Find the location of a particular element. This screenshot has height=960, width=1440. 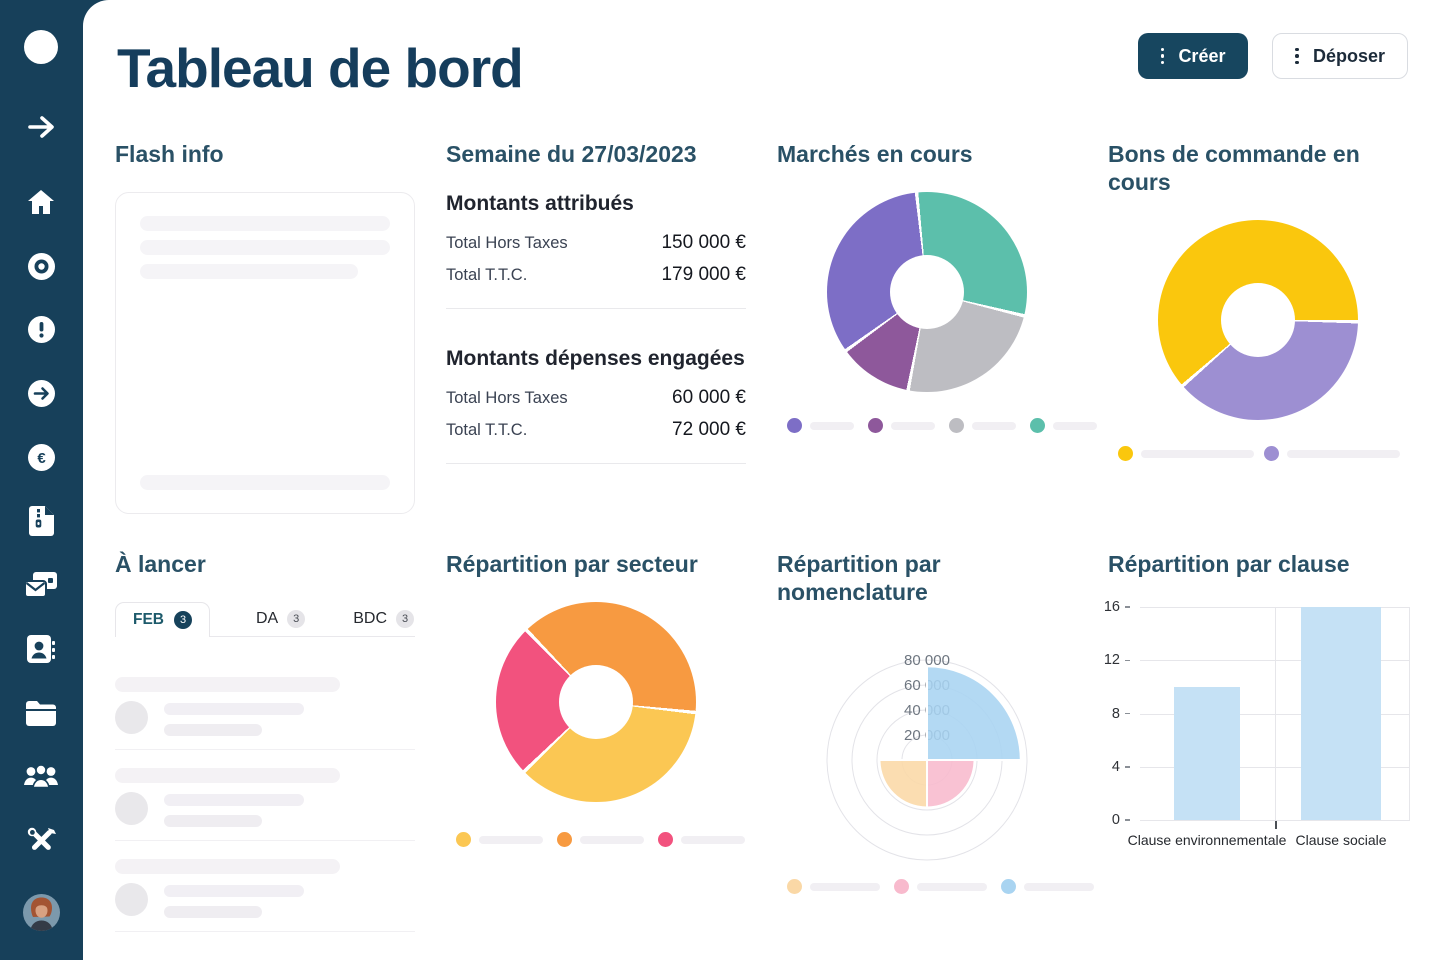

y-axis-label: 8 is located at coordinates (1121, 714).